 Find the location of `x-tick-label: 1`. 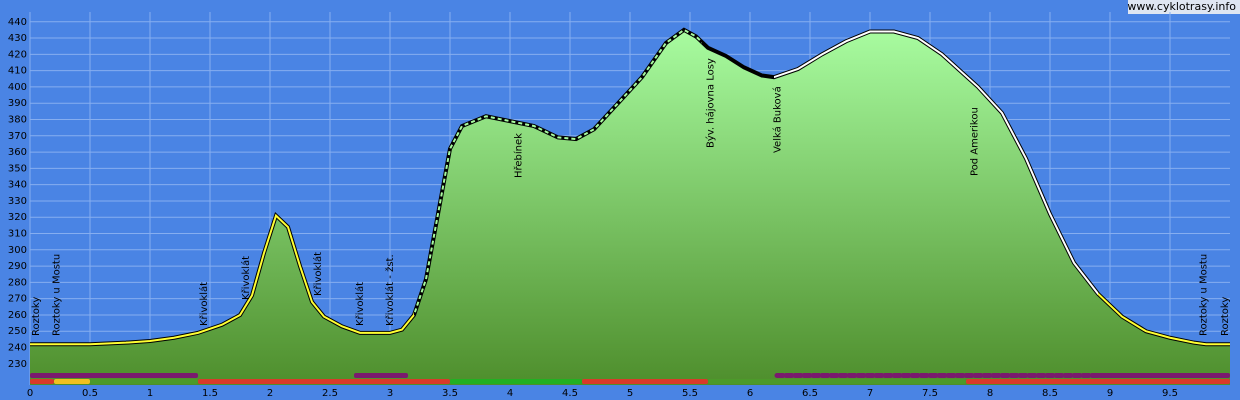

x-tick-label: 1 is located at coordinates (150, 393).